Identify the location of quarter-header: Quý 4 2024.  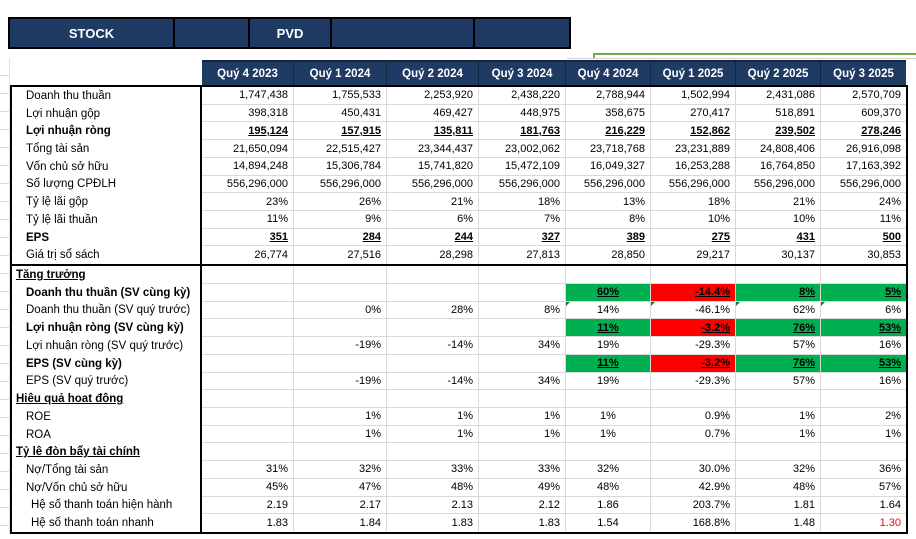
(608, 73).